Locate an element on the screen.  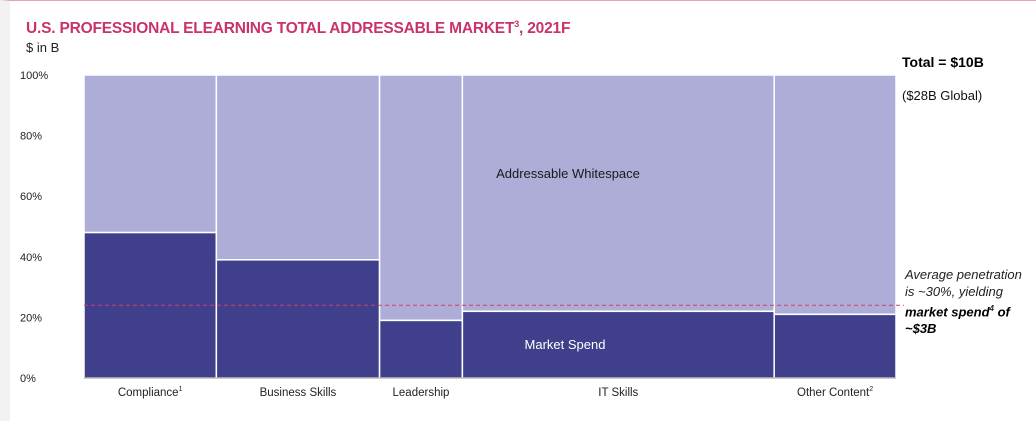
x-category-label: Other Content2 is located at coordinates (835, 392).